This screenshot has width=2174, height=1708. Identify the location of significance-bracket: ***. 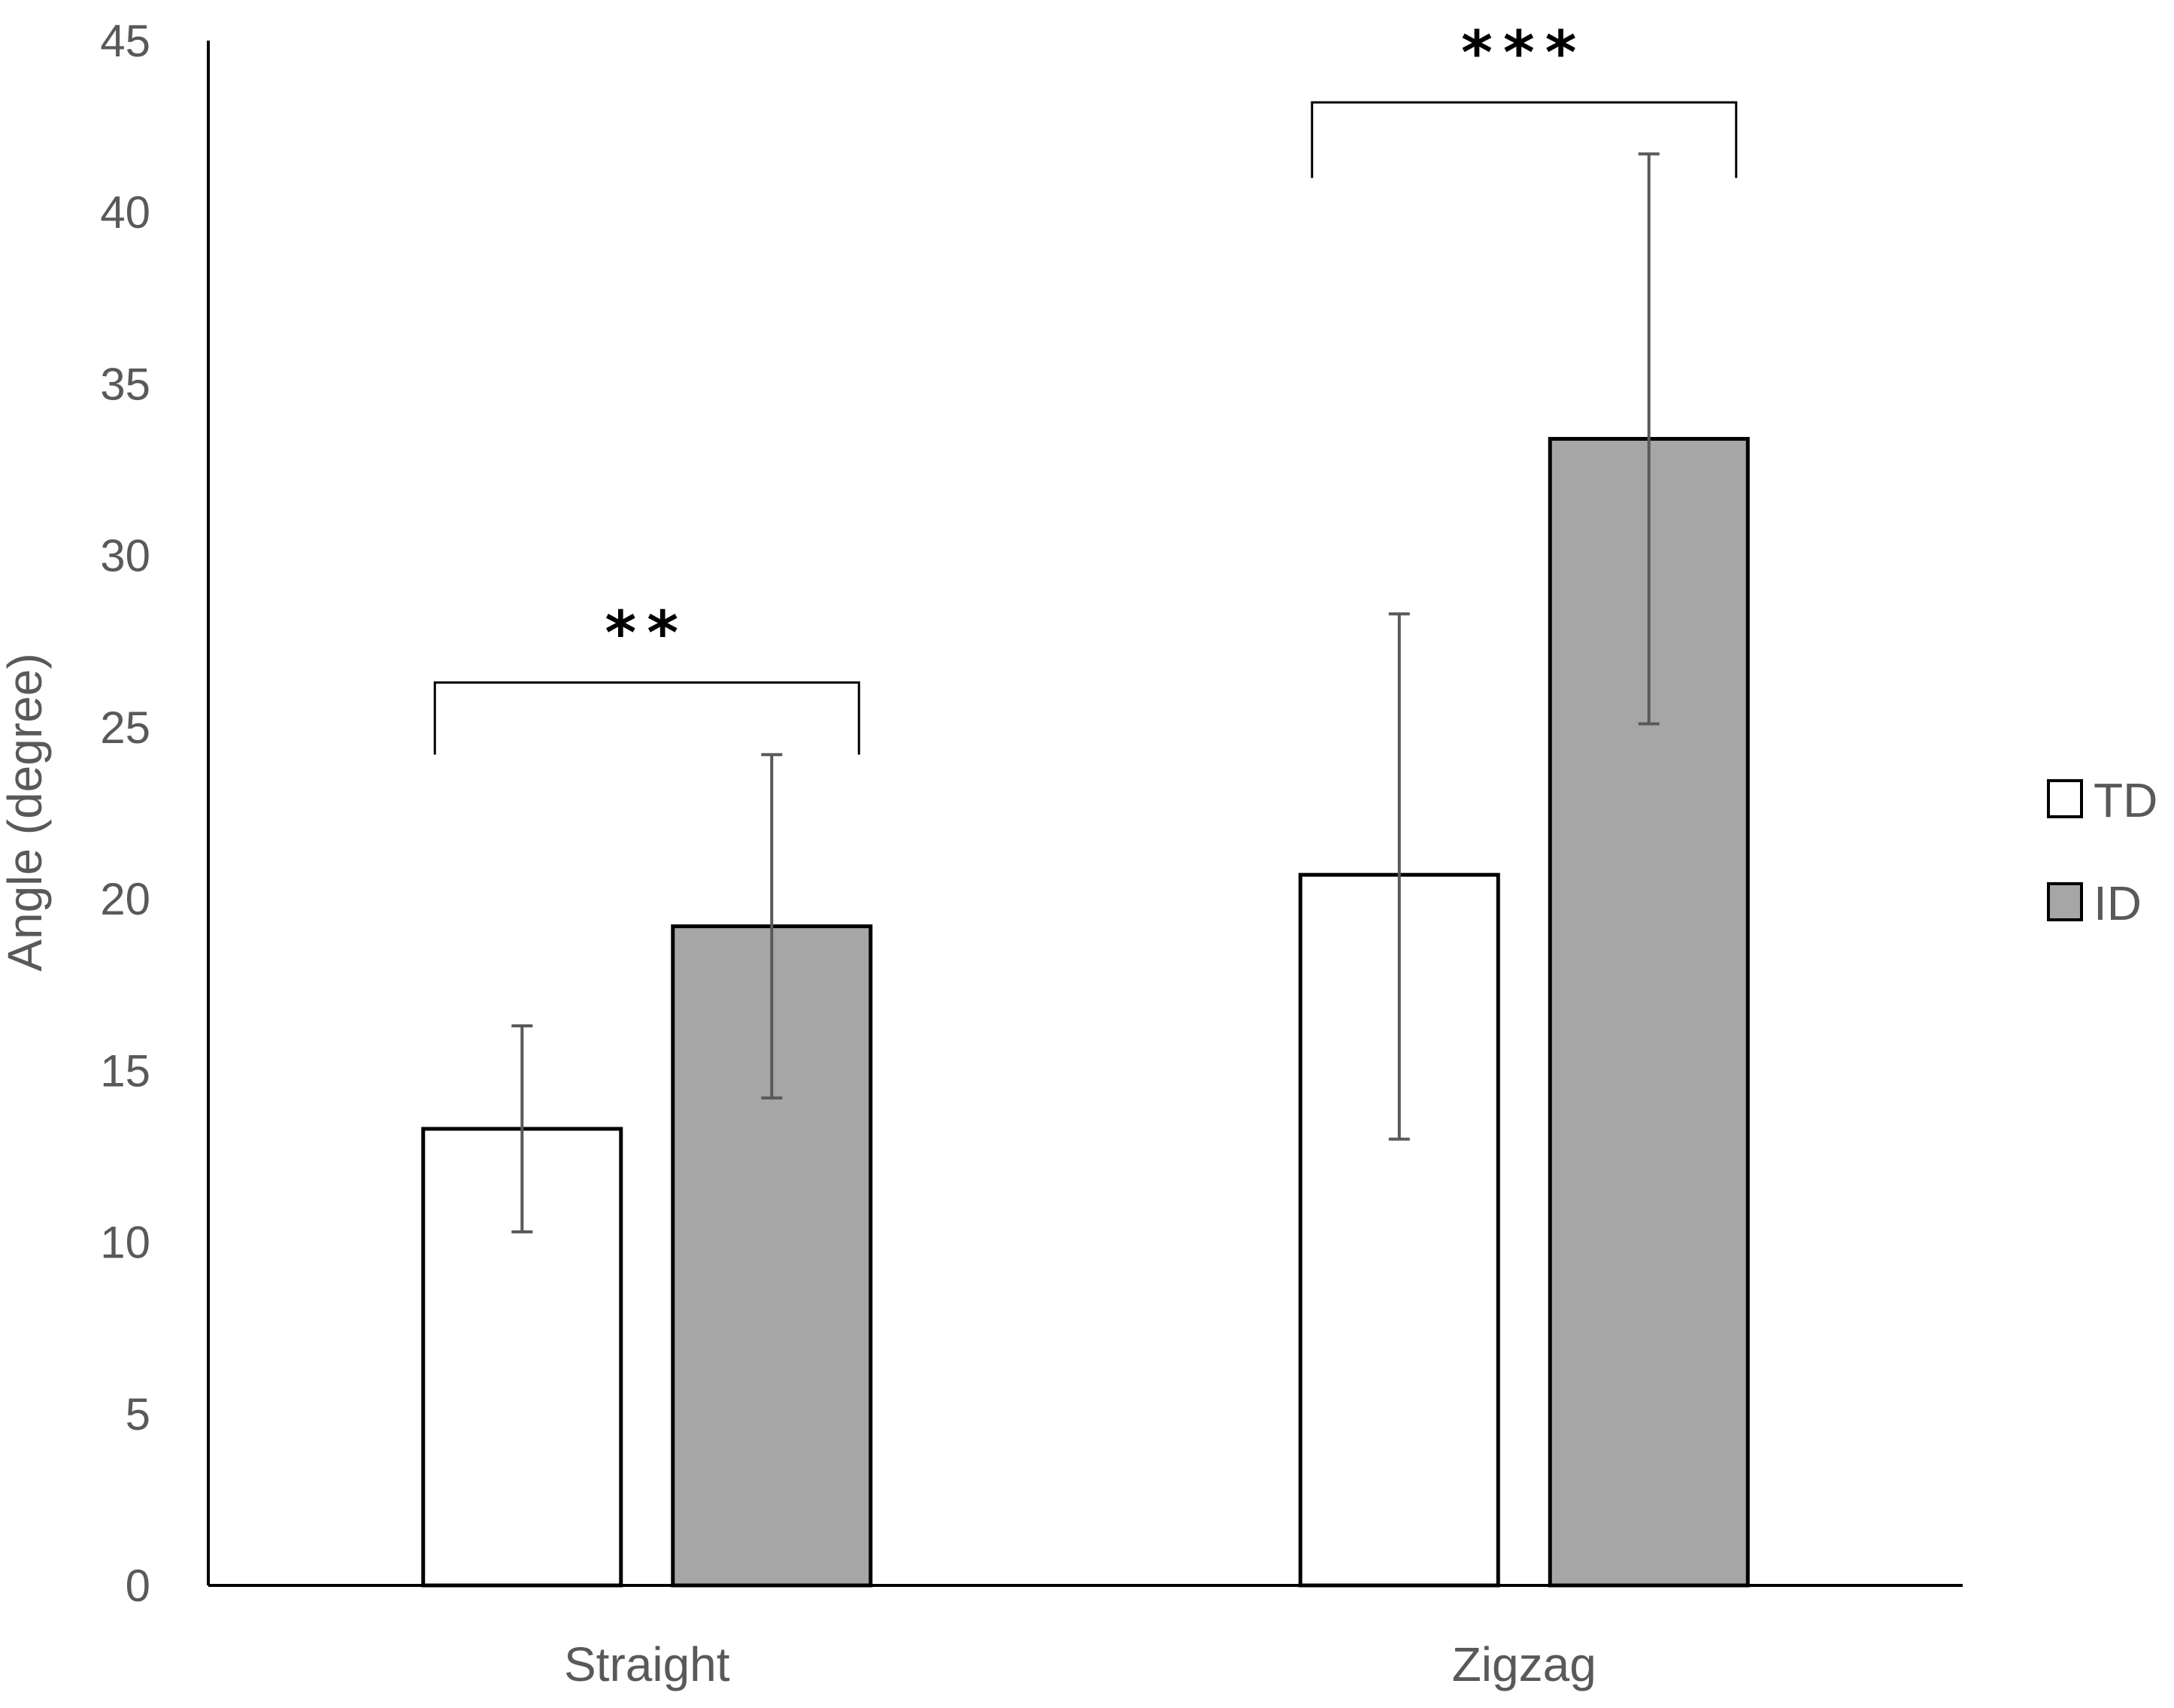
(1525, 98).